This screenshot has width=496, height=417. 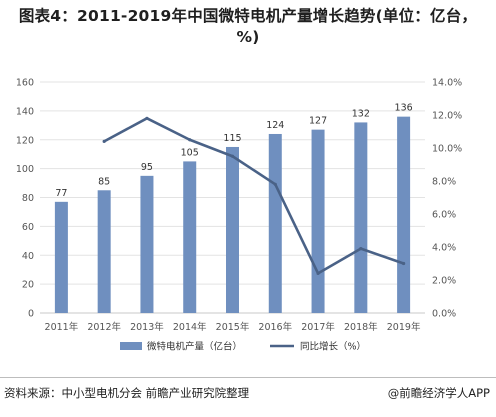 I want to click on source-note: 资料来源：中小型电机分会 前瞻产业研究院整理, so click(x=127, y=393).